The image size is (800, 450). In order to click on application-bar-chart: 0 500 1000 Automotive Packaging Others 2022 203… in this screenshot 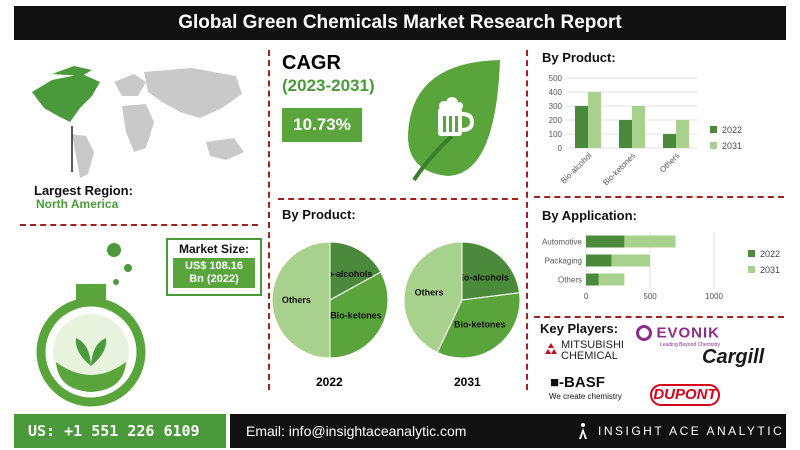, I will do `click(661, 266)`.